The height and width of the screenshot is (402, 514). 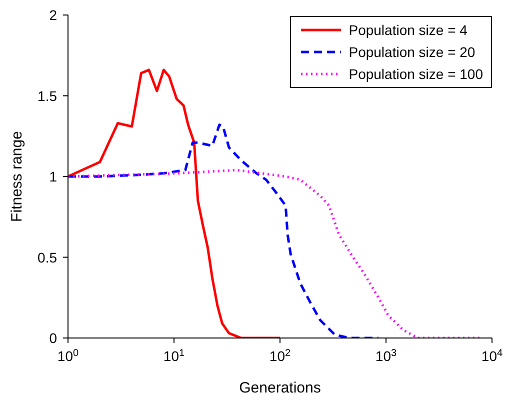 What do you see at coordinates (53, 176) in the screenshot?
I see `y-tick-label: 1` at bounding box center [53, 176].